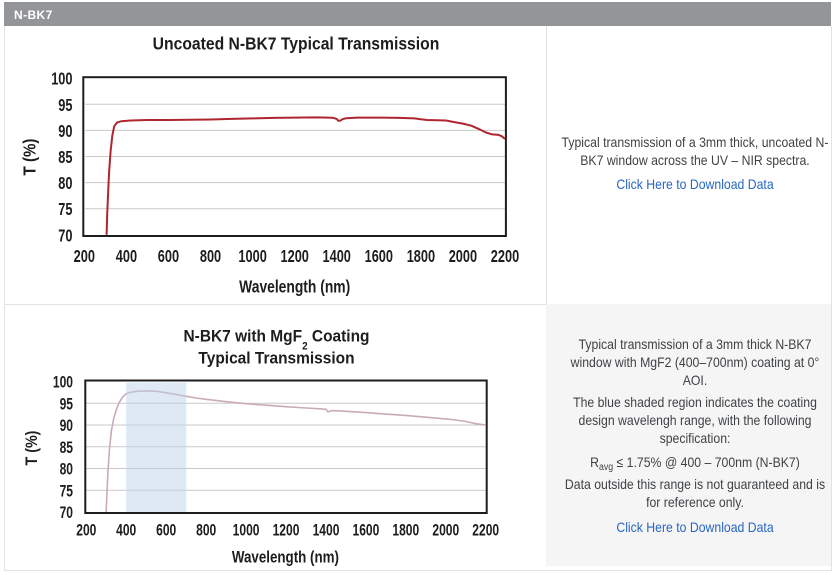 This screenshot has height=575, width=838. Describe the element at coordinates (296, 44) in the screenshot. I see `svg-text:Uncoated N-BK7 Typical Transmi: Uncoated N-BK7 Typical Transmission` at that location.